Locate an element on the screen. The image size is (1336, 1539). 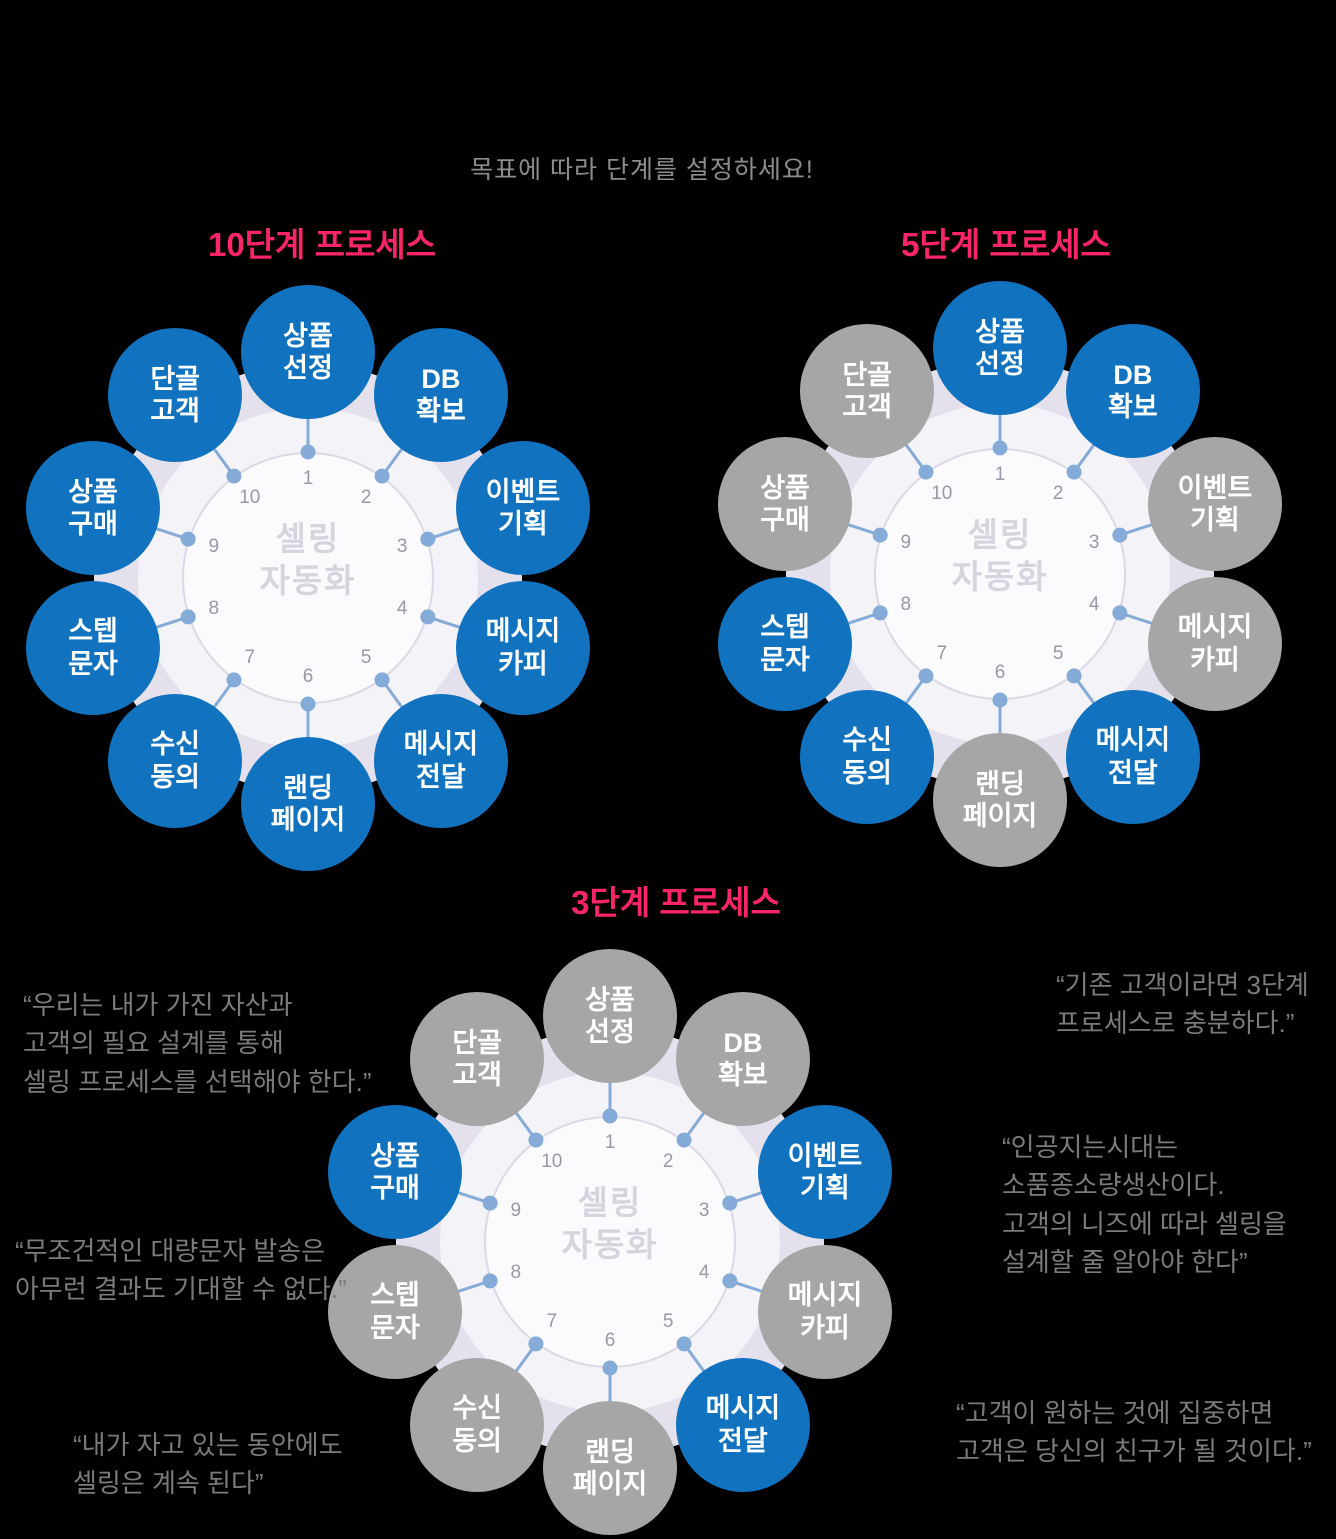
quote-text: “고객이 원하는 것에 집중하면 고객은 당신의 친구가 될 것이다.” is located at coordinates (1134, 1432).